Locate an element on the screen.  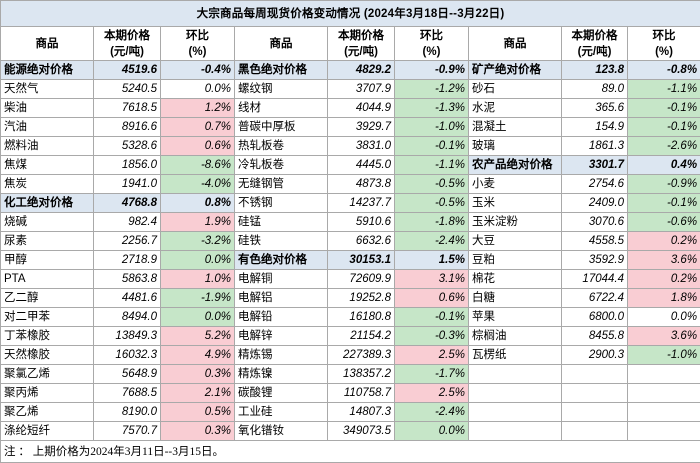
cell-commodity: 天然气 is located at coordinates (47, 89).